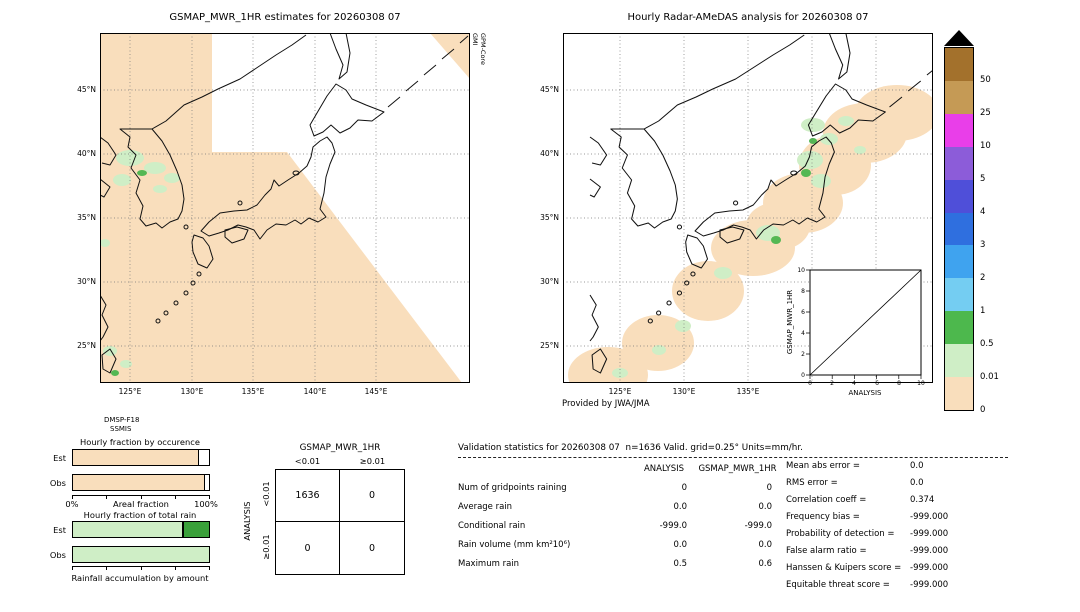 The width and height of the screenshot is (1080, 612). What do you see at coordinates (372, 461) in the screenshot?
I see `contingency-col-header: ≥0.01` at bounding box center [372, 461].